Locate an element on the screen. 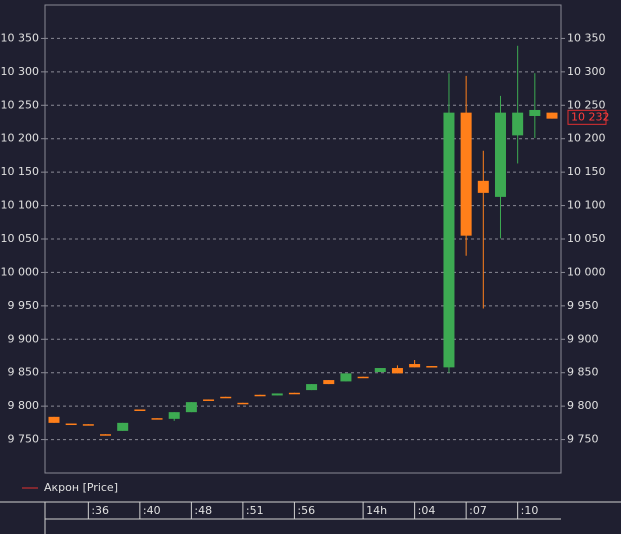  x-tick-label: :40 is located at coordinates (152, 510).